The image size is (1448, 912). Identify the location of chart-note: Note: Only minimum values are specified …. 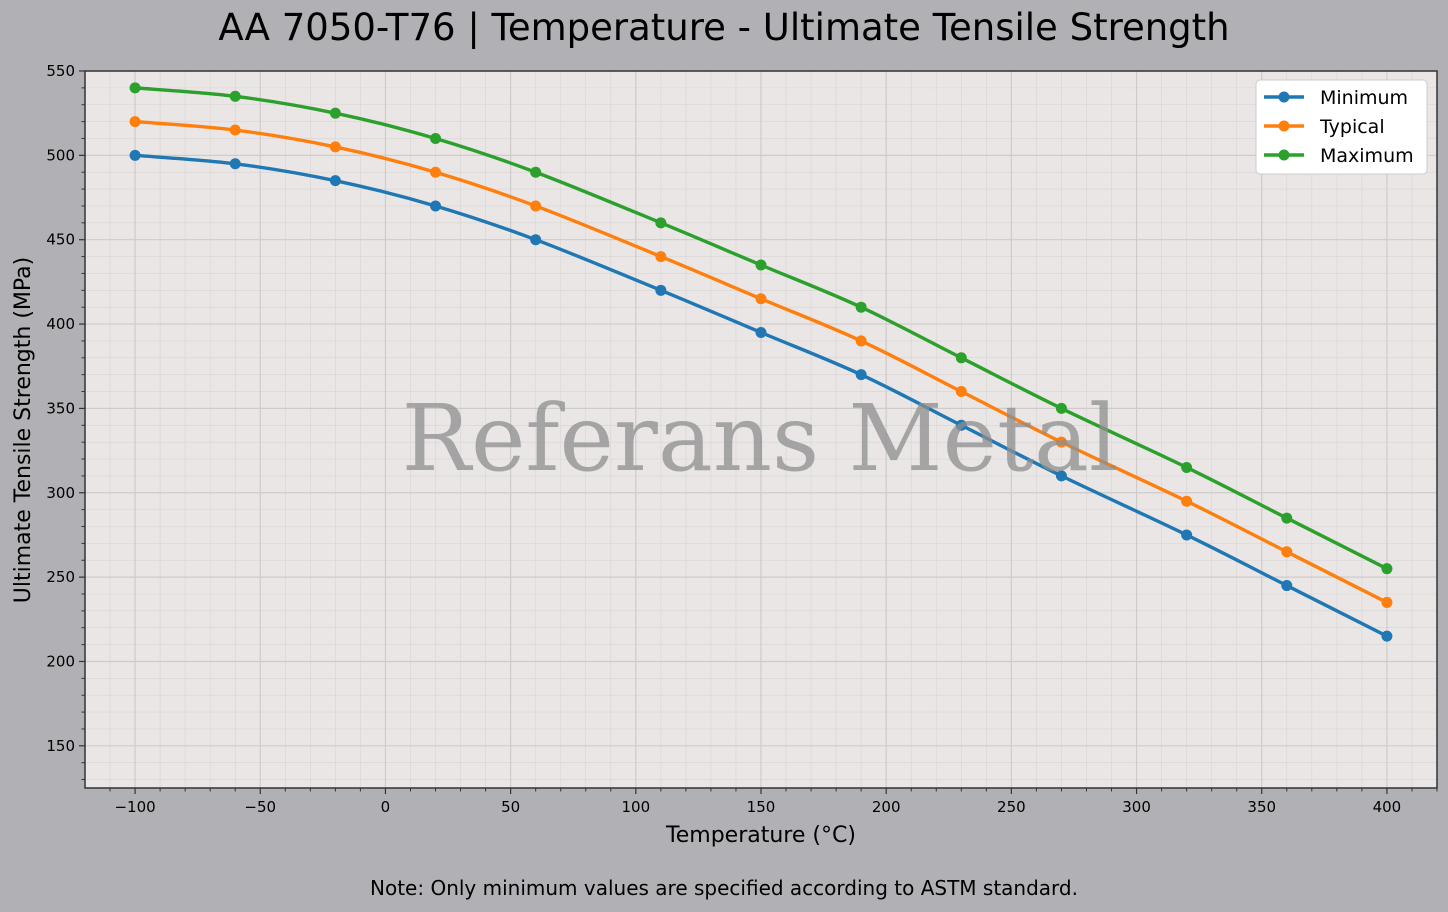
(724, 888).